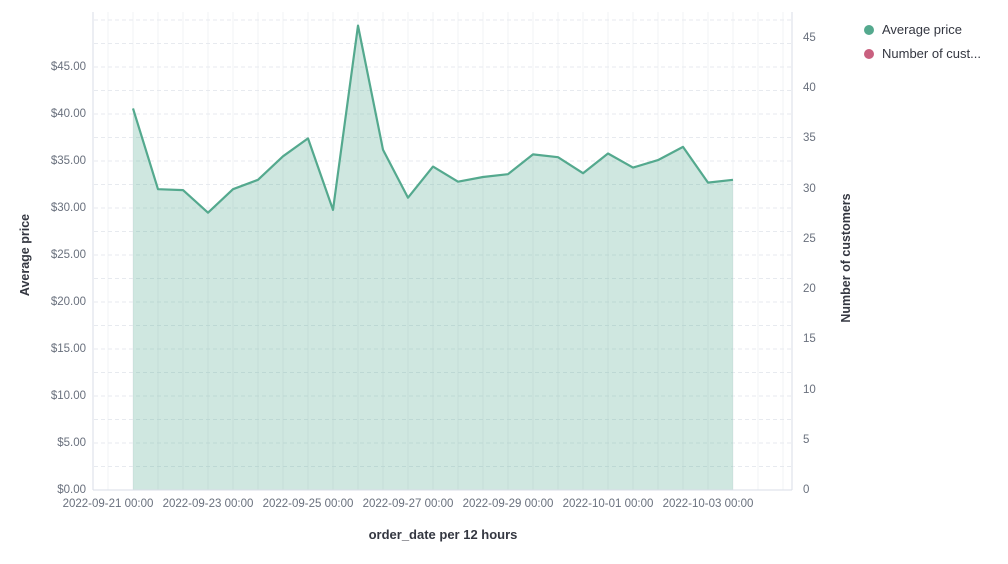 Image resolution: width=1008 pixels, height=564 pixels. What do you see at coordinates (809, 238) in the screenshot?
I see `y-right-tick-label: 25` at bounding box center [809, 238].